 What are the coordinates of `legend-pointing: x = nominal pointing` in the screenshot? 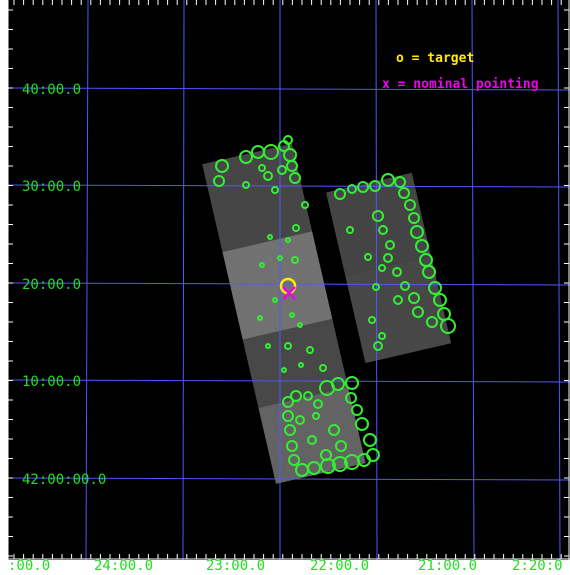 It's located at (460, 84).